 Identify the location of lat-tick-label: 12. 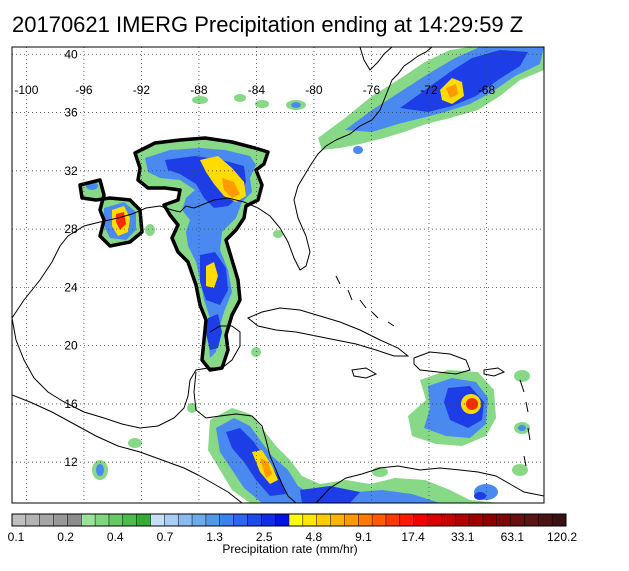
(71, 462).